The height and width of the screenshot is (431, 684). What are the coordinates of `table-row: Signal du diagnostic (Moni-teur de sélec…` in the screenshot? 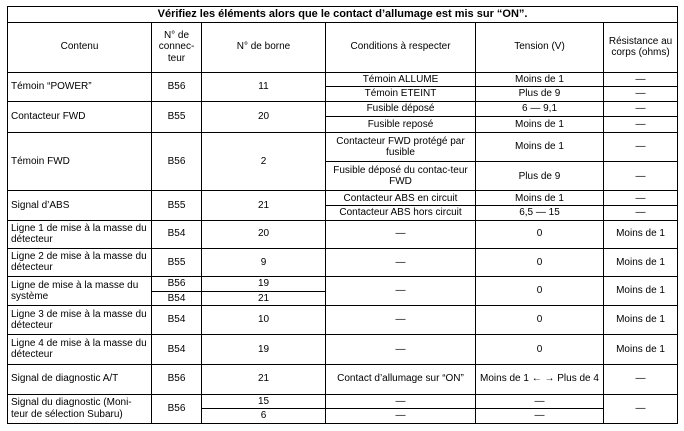 It's located at (343, 409).